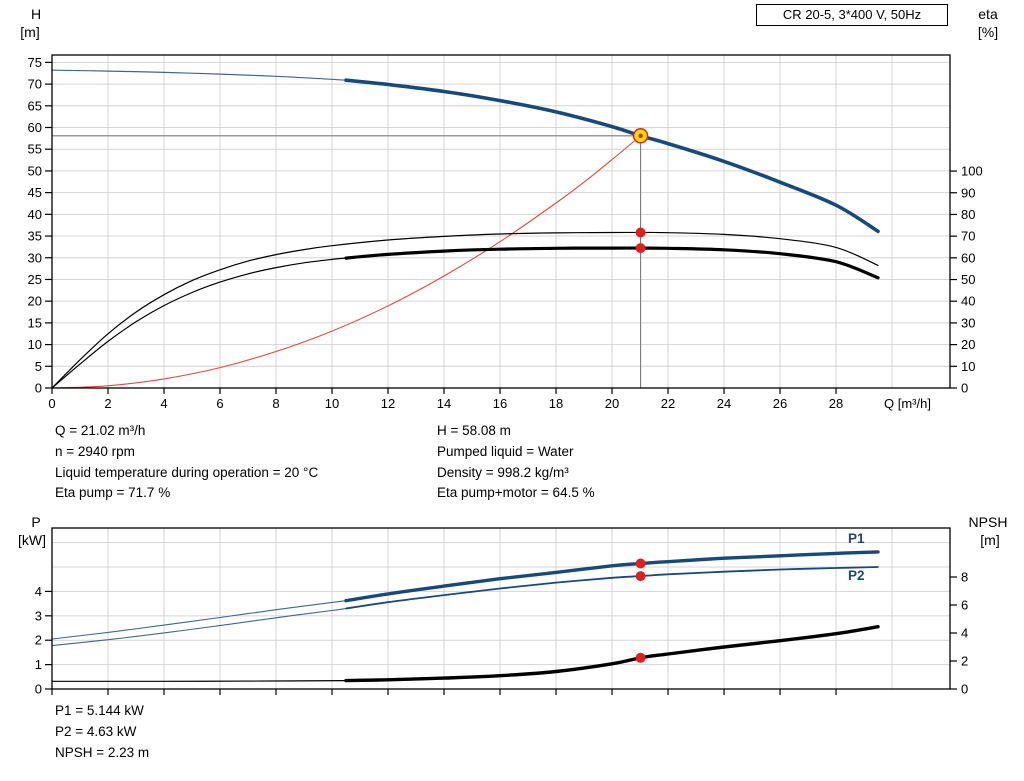  What do you see at coordinates (199, 75) in the screenshot?
I see `qh-curve-thin` at bounding box center [199, 75].